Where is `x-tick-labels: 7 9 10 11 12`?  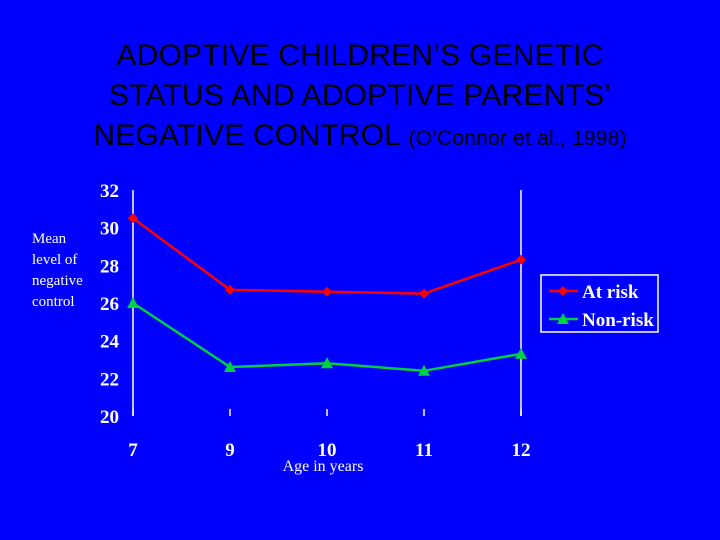
x-tick-labels: 7 9 10 11 12 is located at coordinates (329, 450).